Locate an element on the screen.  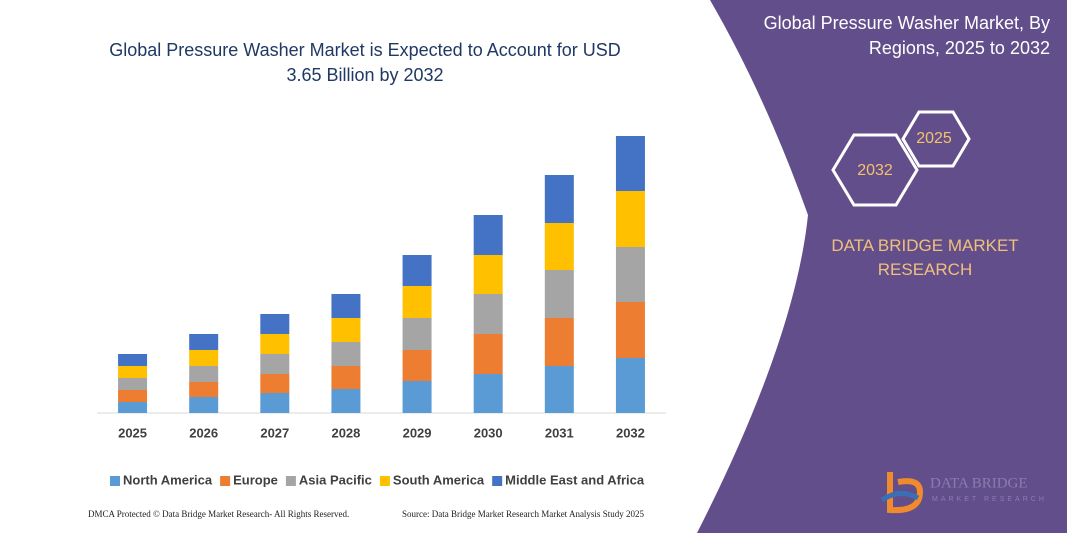
x-tick-label: 2032 is located at coordinates (630, 432).